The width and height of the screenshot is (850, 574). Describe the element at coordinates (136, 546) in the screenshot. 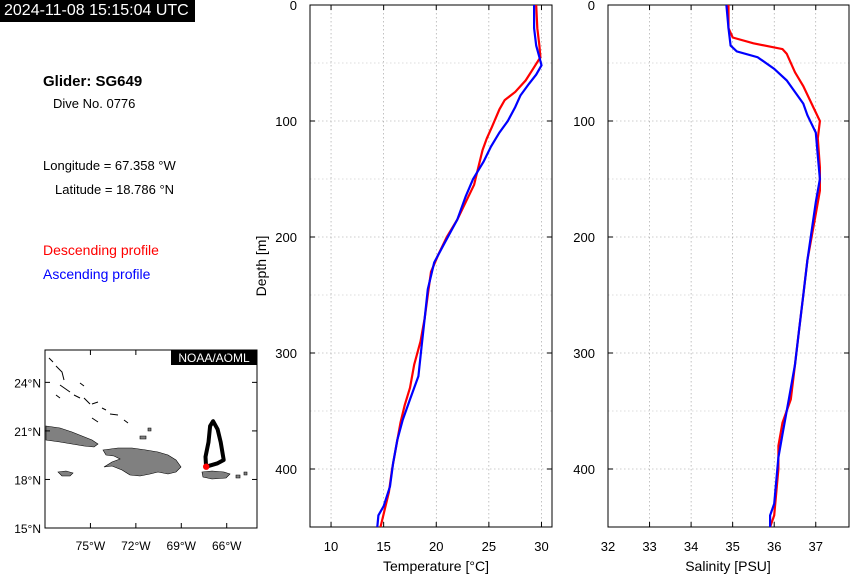

I see `map-lon-label: 72°W` at that location.